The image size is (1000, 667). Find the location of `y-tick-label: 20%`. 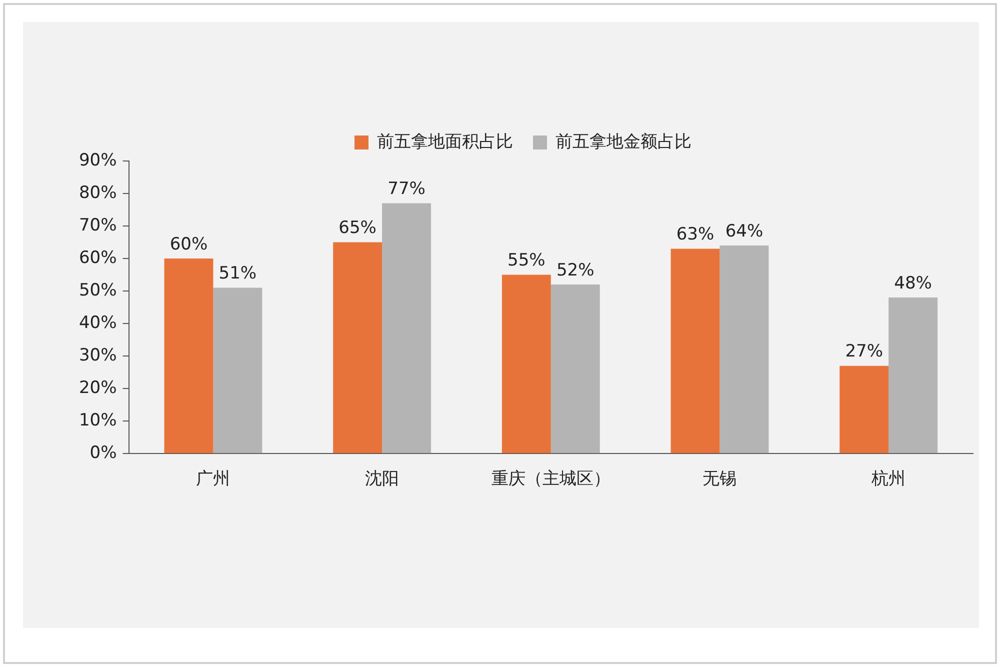

y-tick-label: 20% is located at coordinates (97, 388).